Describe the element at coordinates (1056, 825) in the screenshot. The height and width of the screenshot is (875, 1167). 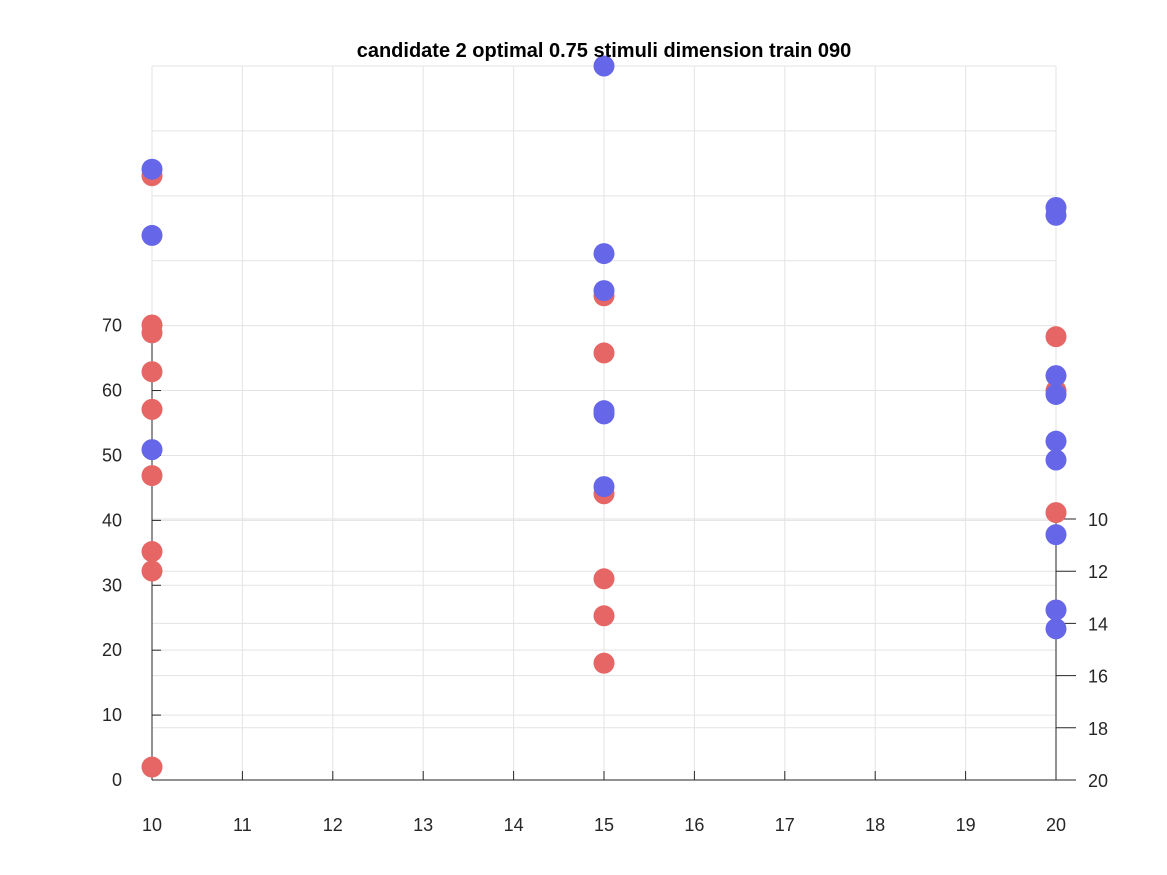
I see `x-tick-label: 20` at that location.